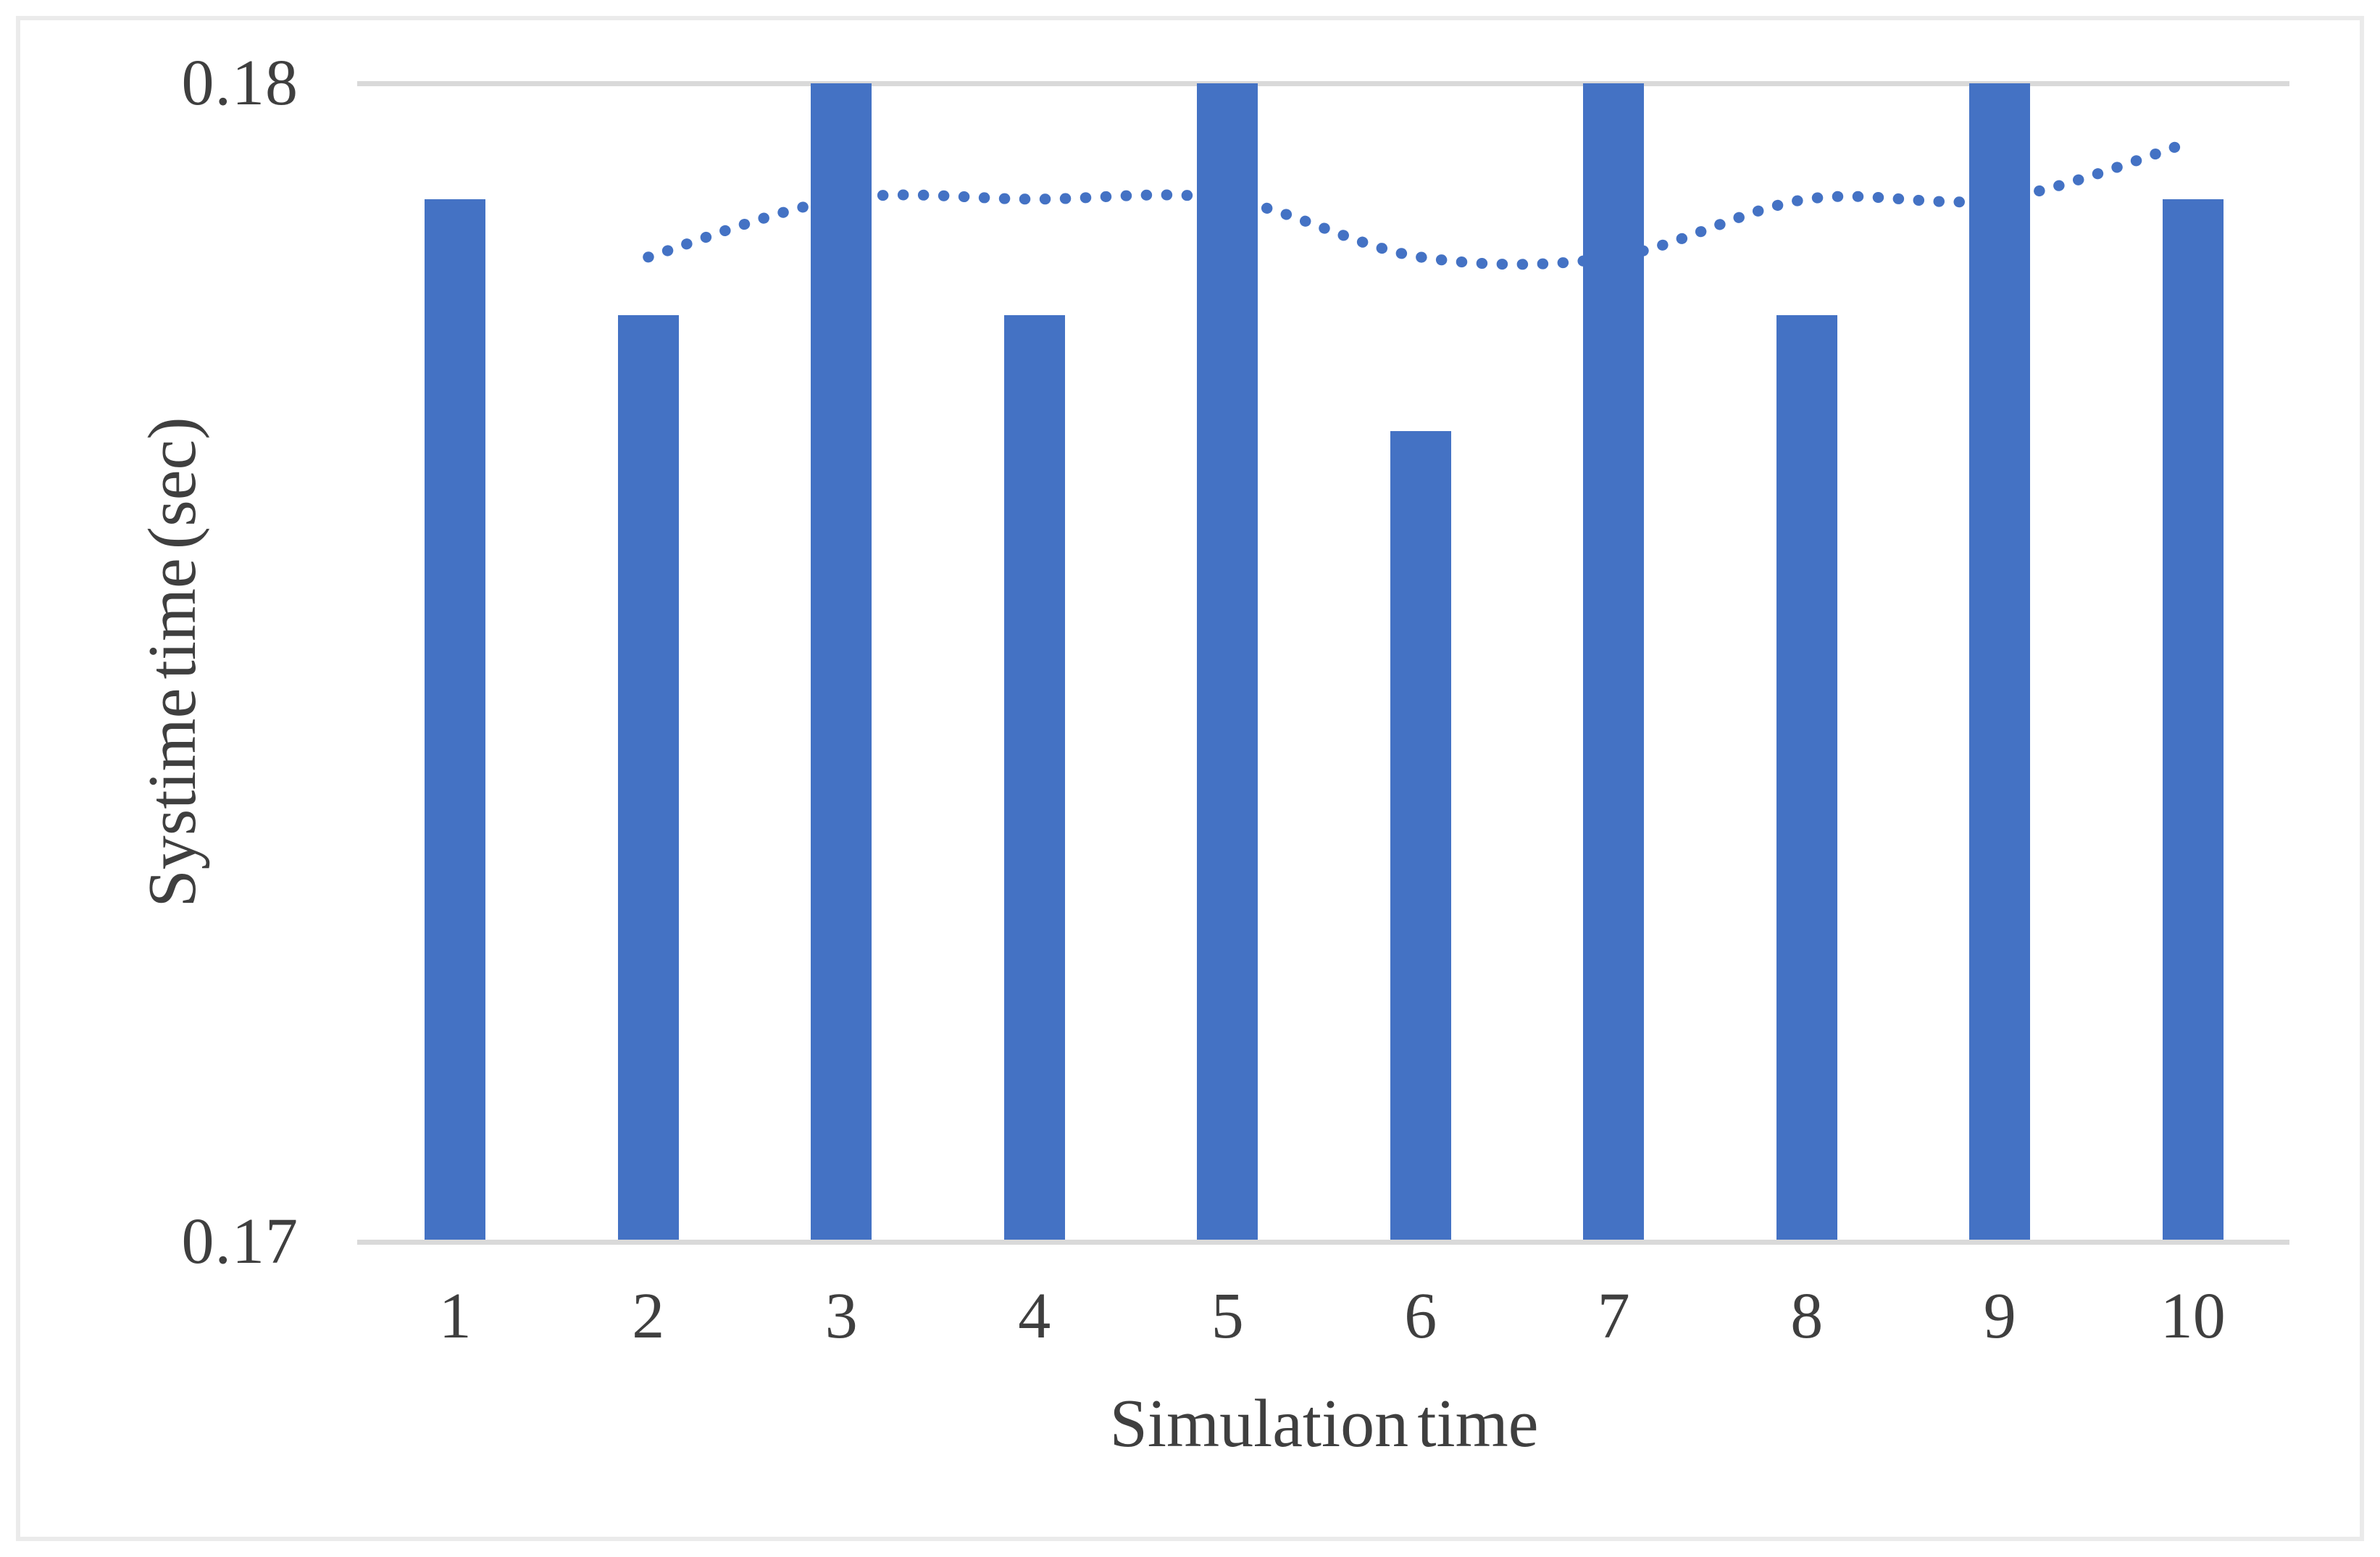 The height and width of the screenshot is (1557, 2380). What do you see at coordinates (1034, 1316) in the screenshot?
I see `x-tick-label-4: 4` at bounding box center [1034, 1316].